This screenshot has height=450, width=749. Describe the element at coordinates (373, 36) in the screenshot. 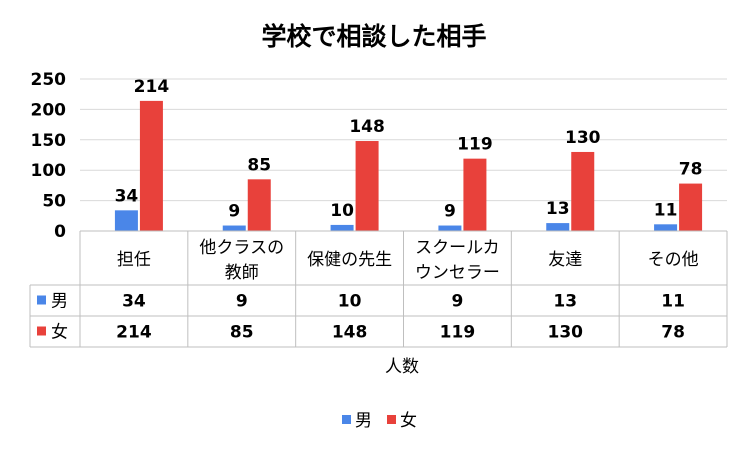

I see `chart-title: 学校で相談した相手` at that location.